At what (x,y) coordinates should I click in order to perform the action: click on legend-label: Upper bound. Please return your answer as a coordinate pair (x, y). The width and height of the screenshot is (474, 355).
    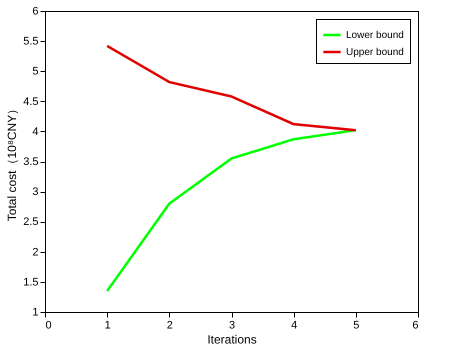
    Looking at the image, I should click on (375, 52).